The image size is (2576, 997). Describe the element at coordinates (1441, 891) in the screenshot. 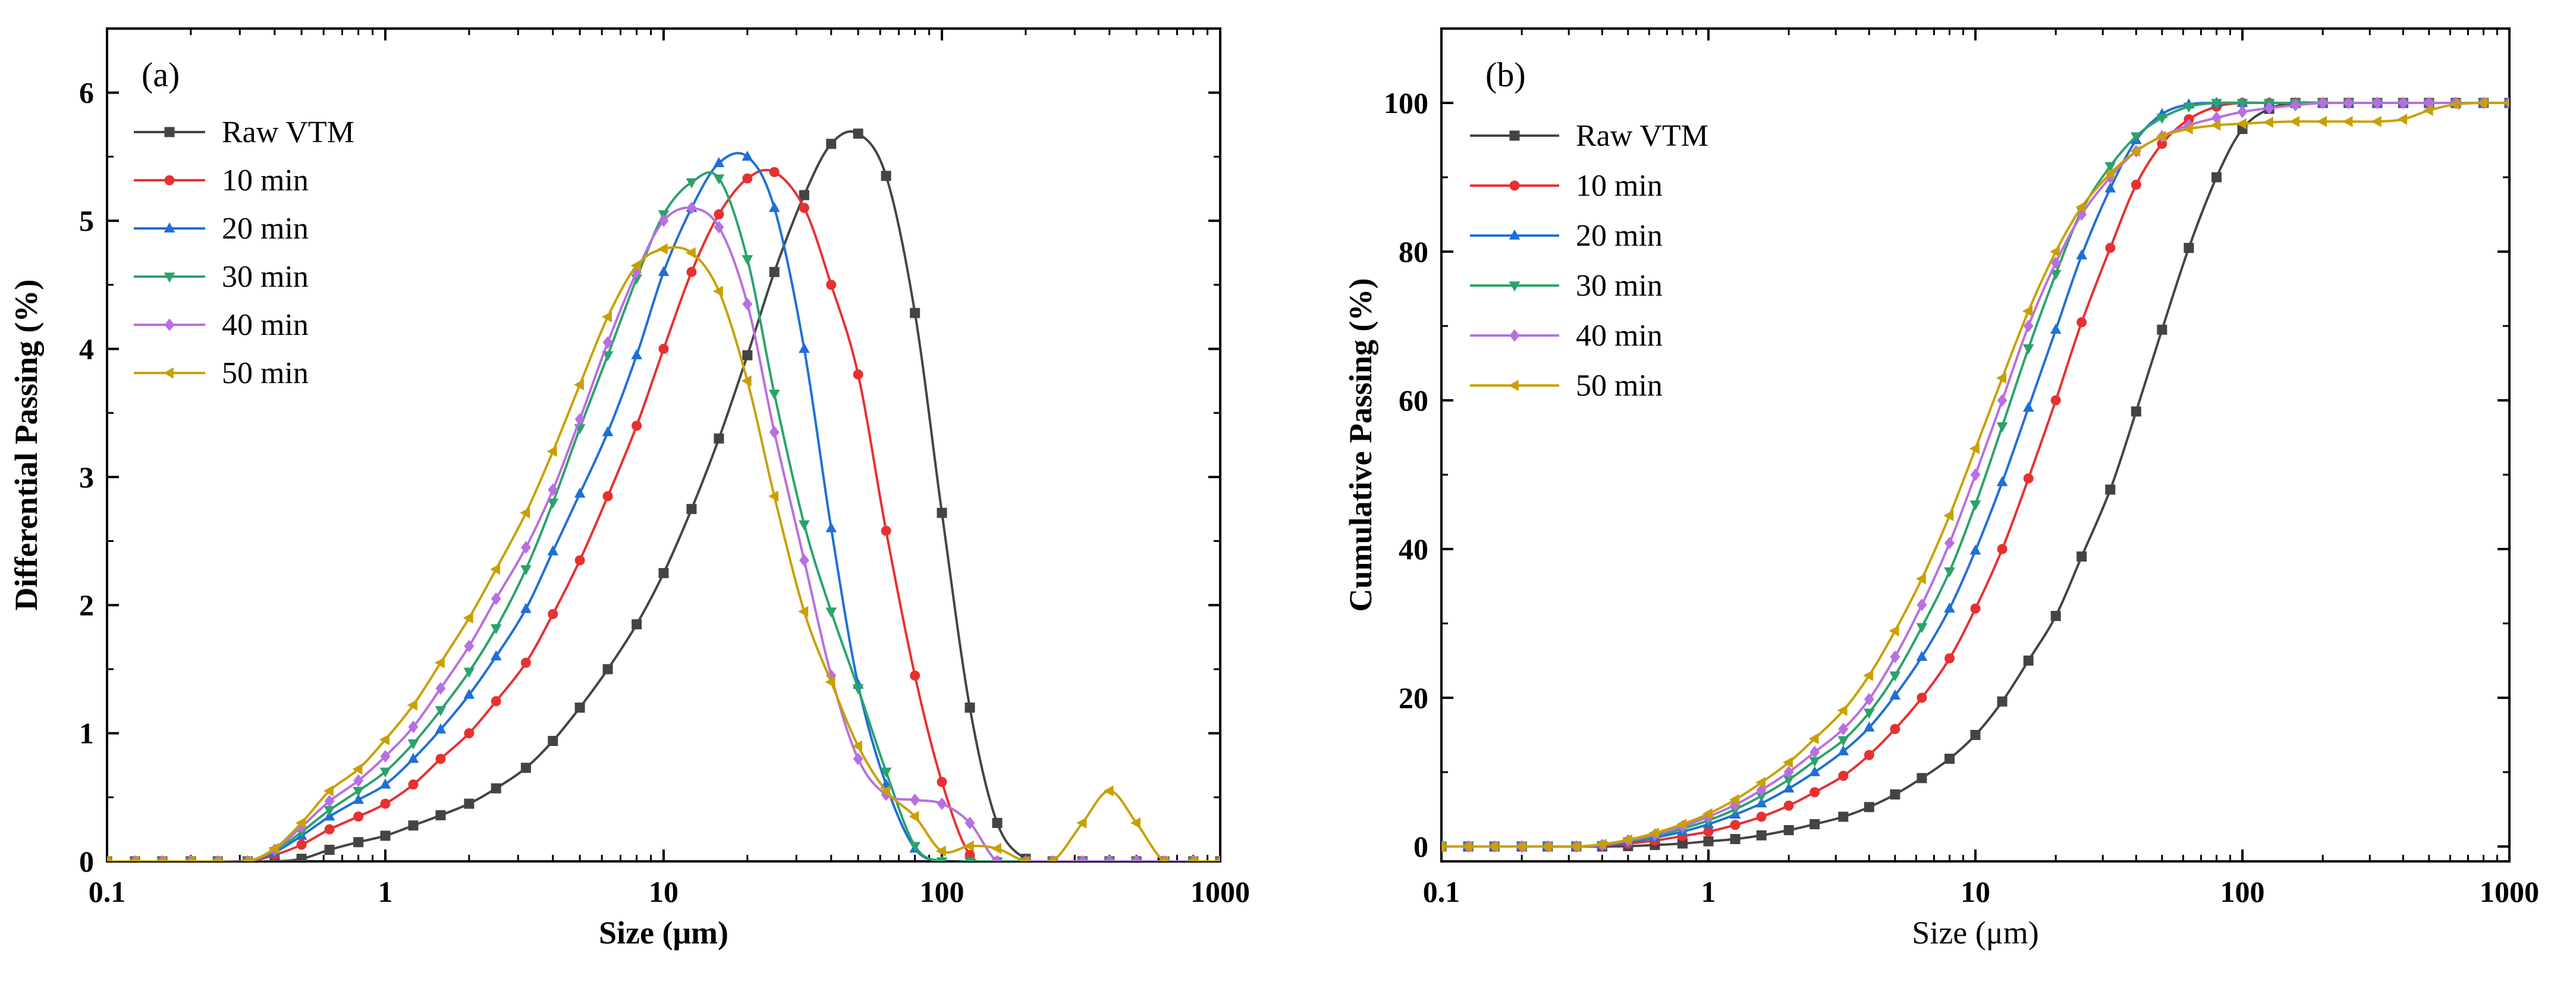

I see `x-tick-label: 0.1` at that location.